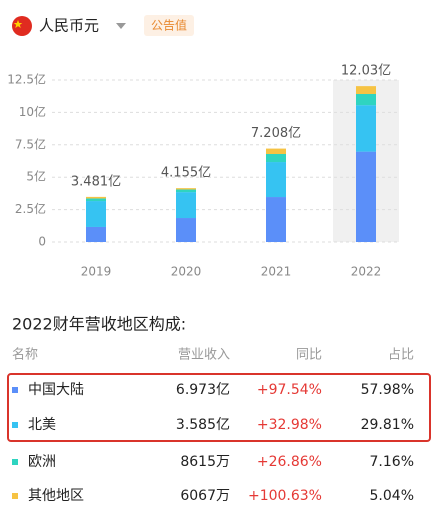  What do you see at coordinates (392, 496) in the screenshot?
I see `cell: 5.04%` at bounding box center [392, 496].